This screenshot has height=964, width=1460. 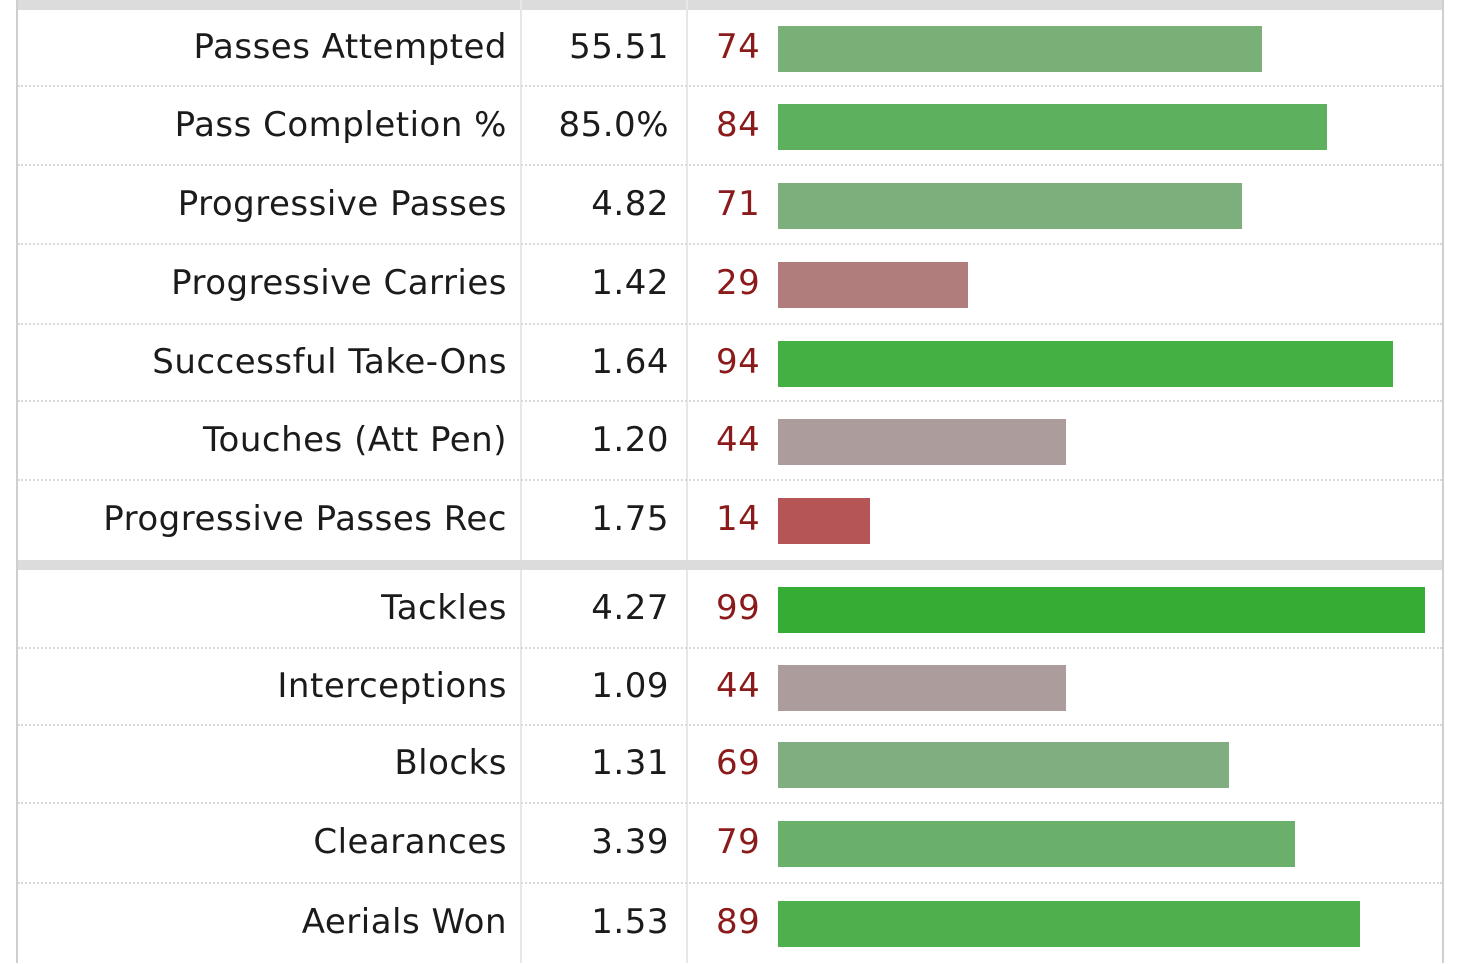 I want to click on percentile-label: 79, so click(x=738, y=842).